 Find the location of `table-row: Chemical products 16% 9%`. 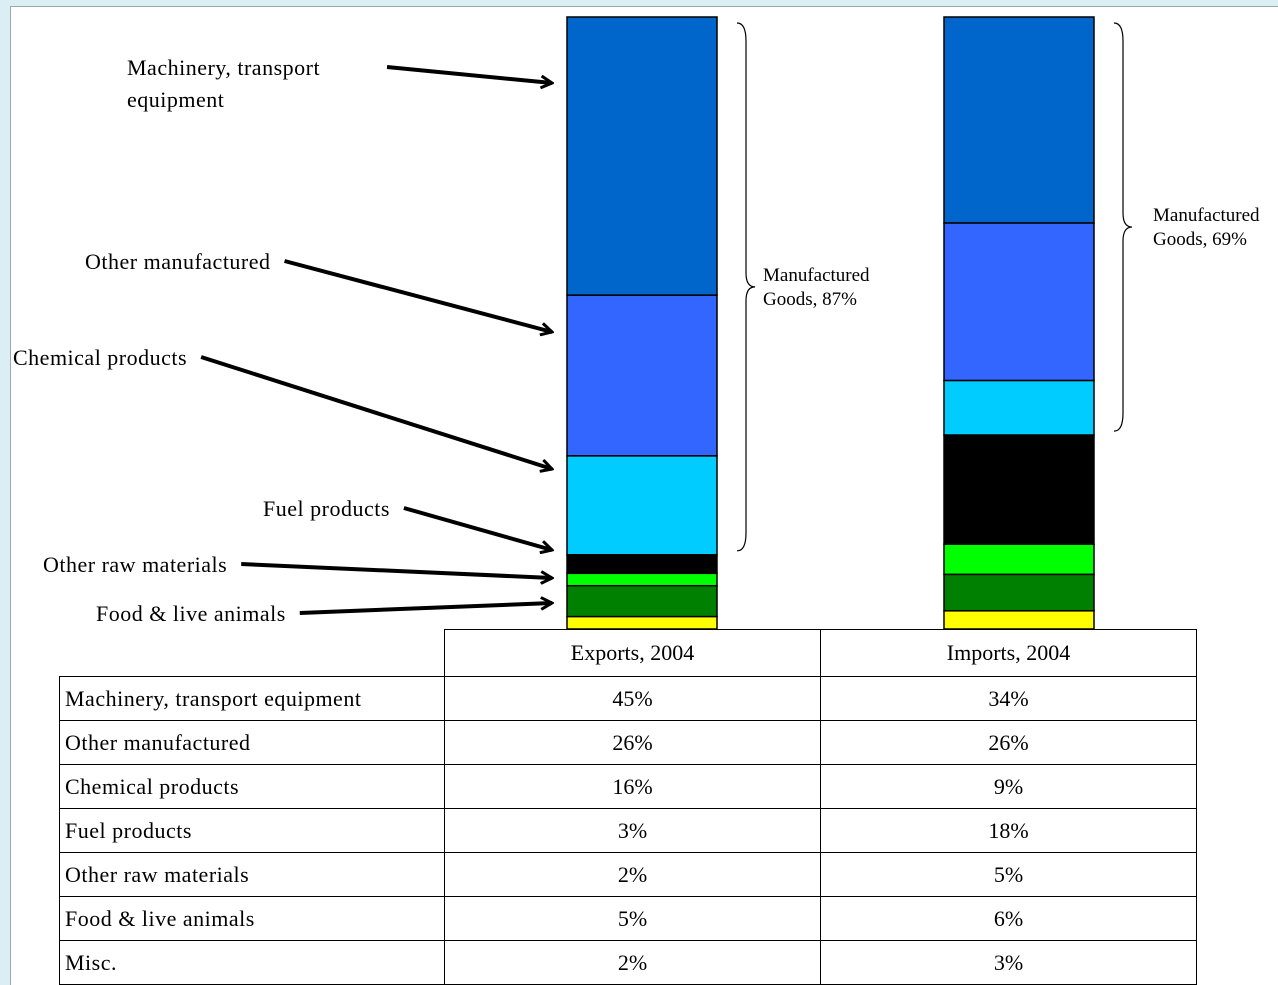

table-row: Chemical products 16% 9% is located at coordinates (628, 786).